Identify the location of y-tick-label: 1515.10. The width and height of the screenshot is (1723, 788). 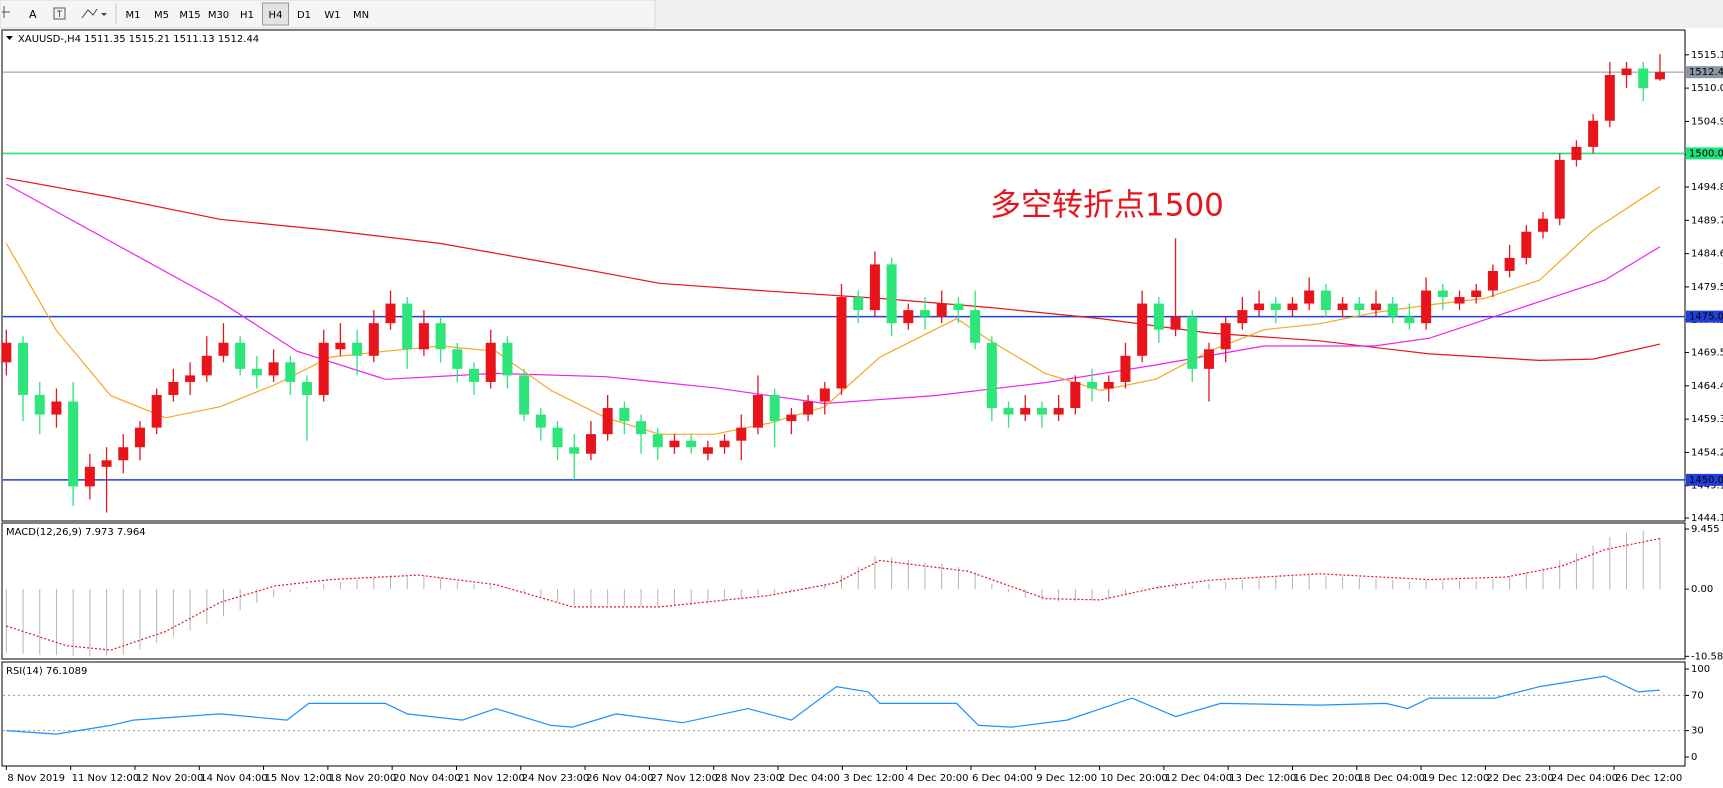
(1707, 55).